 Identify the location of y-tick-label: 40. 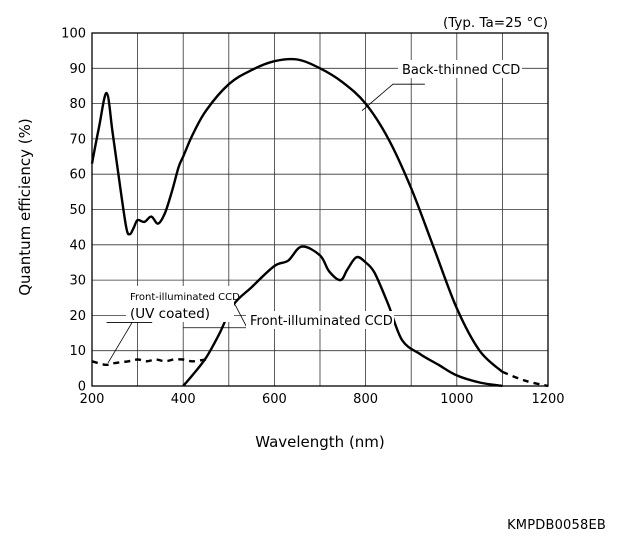
(77, 245).